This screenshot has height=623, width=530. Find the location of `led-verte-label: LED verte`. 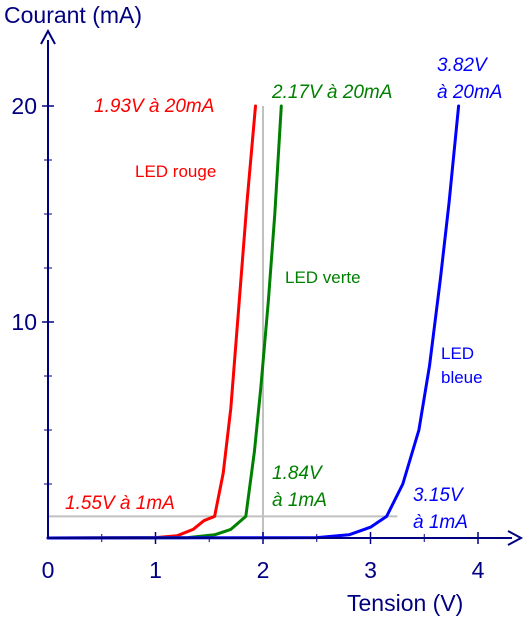

led-verte-label: LED verte is located at coordinates (323, 277).